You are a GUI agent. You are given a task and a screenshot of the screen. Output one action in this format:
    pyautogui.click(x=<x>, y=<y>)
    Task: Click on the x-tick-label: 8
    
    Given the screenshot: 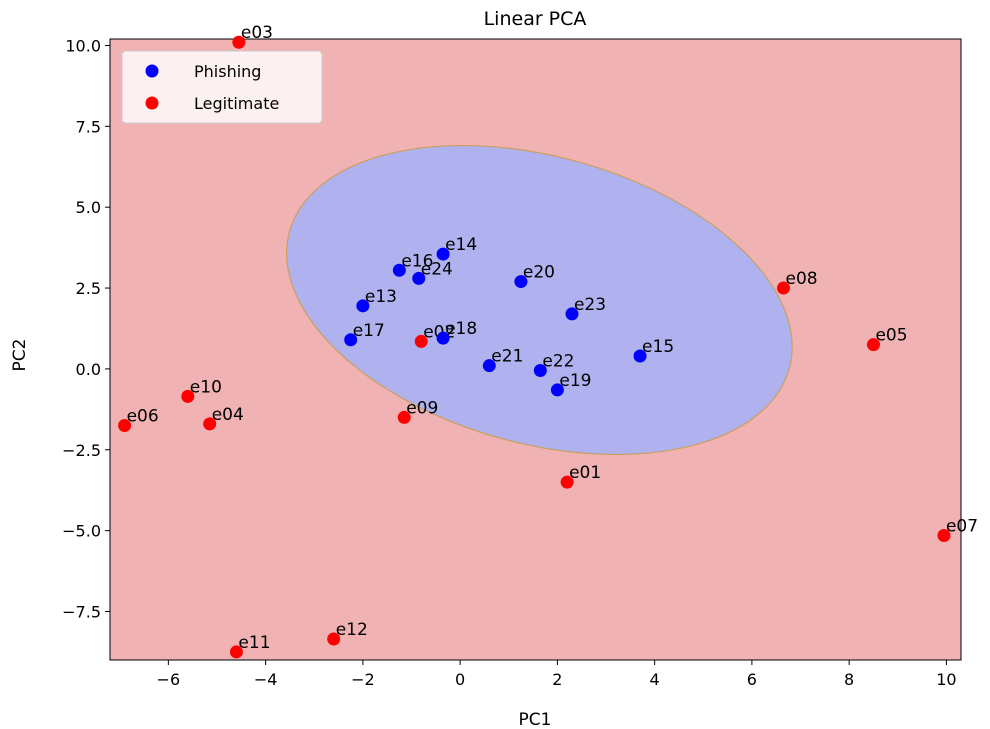 What is the action you would take?
    pyautogui.click(x=849, y=679)
    